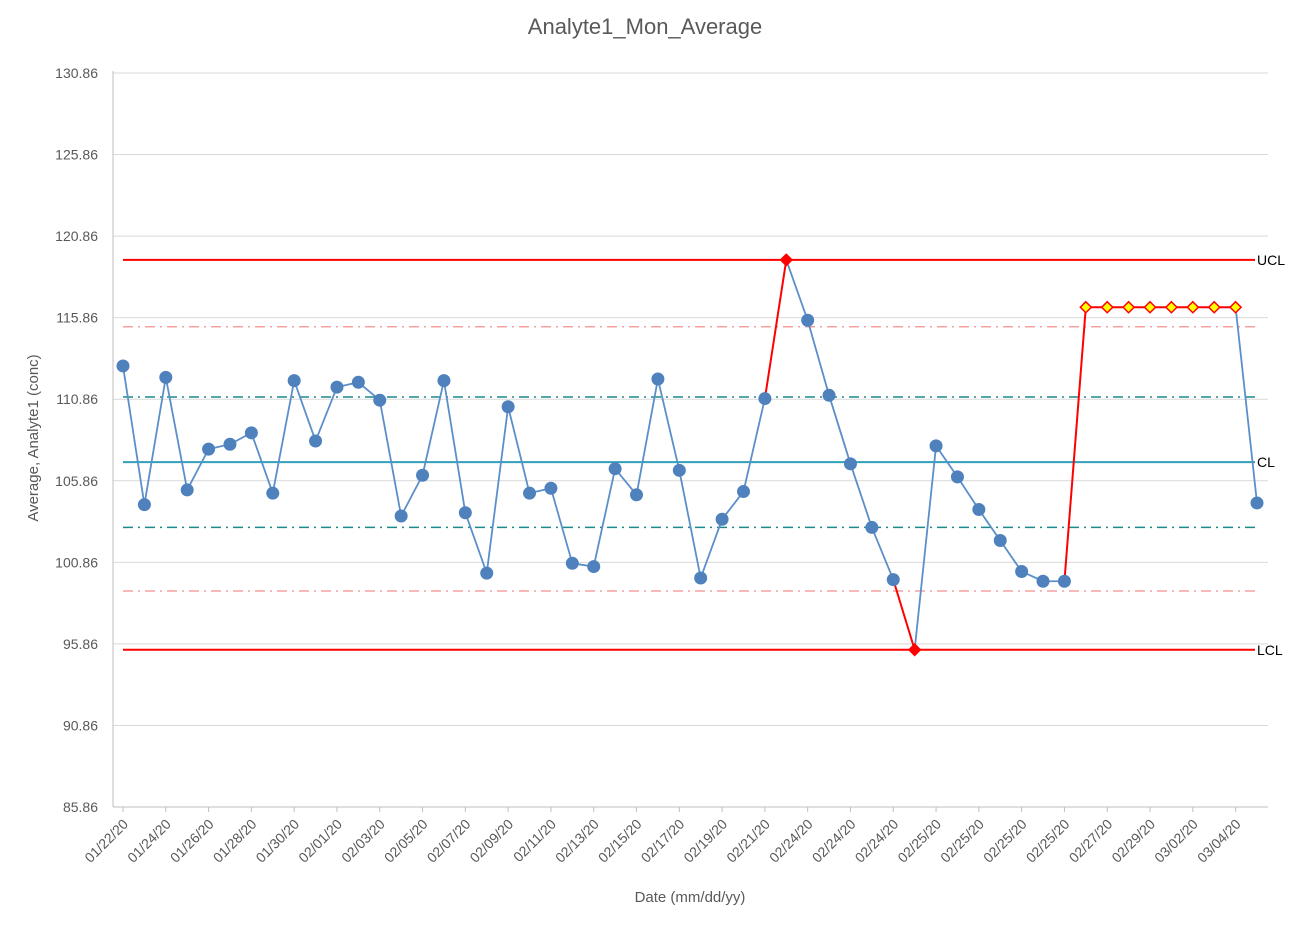 Image resolution: width=1290 pixels, height=928 pixels. I want to click on x-tick-label: 02/15/20, so click(620, 841).